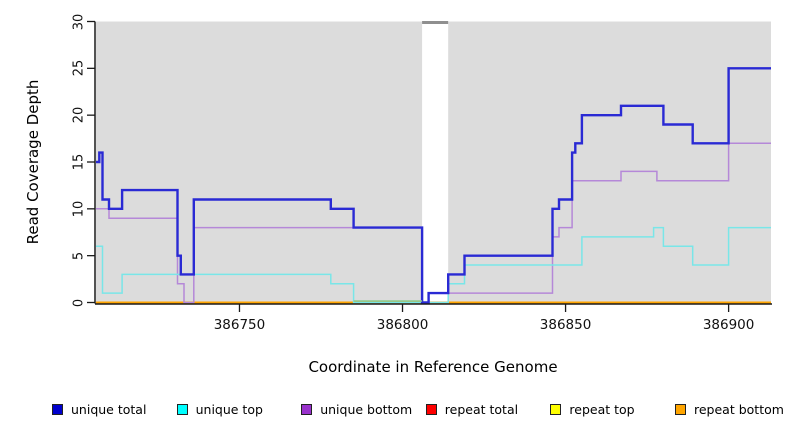 The width and height of the screenshot is (792, 432). What do you see at coordinates (229, 409) in the screenshot?
I see `legend-label: unique top` at bounding box center [229, 409].